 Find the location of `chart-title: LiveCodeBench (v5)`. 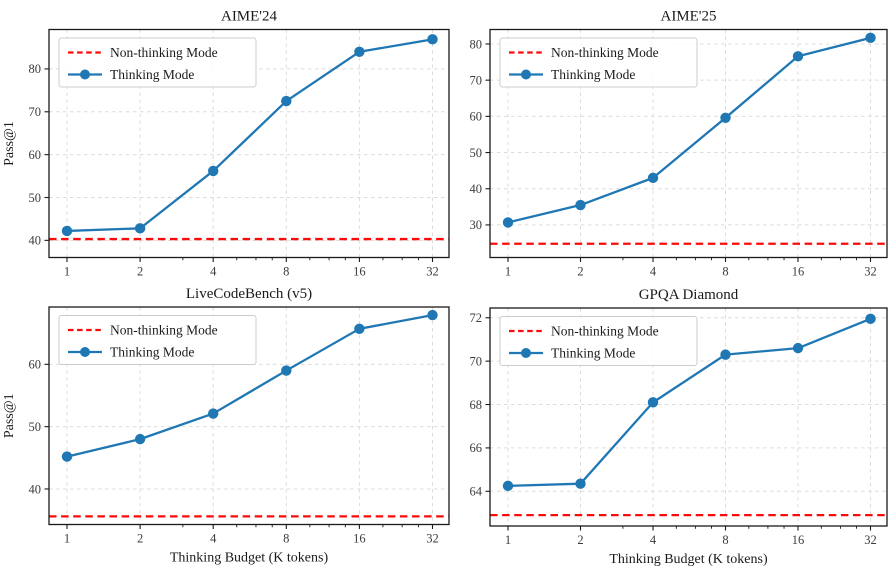

chart-title: LiveCodeBench (v5) is located at coordinates (249, 294).